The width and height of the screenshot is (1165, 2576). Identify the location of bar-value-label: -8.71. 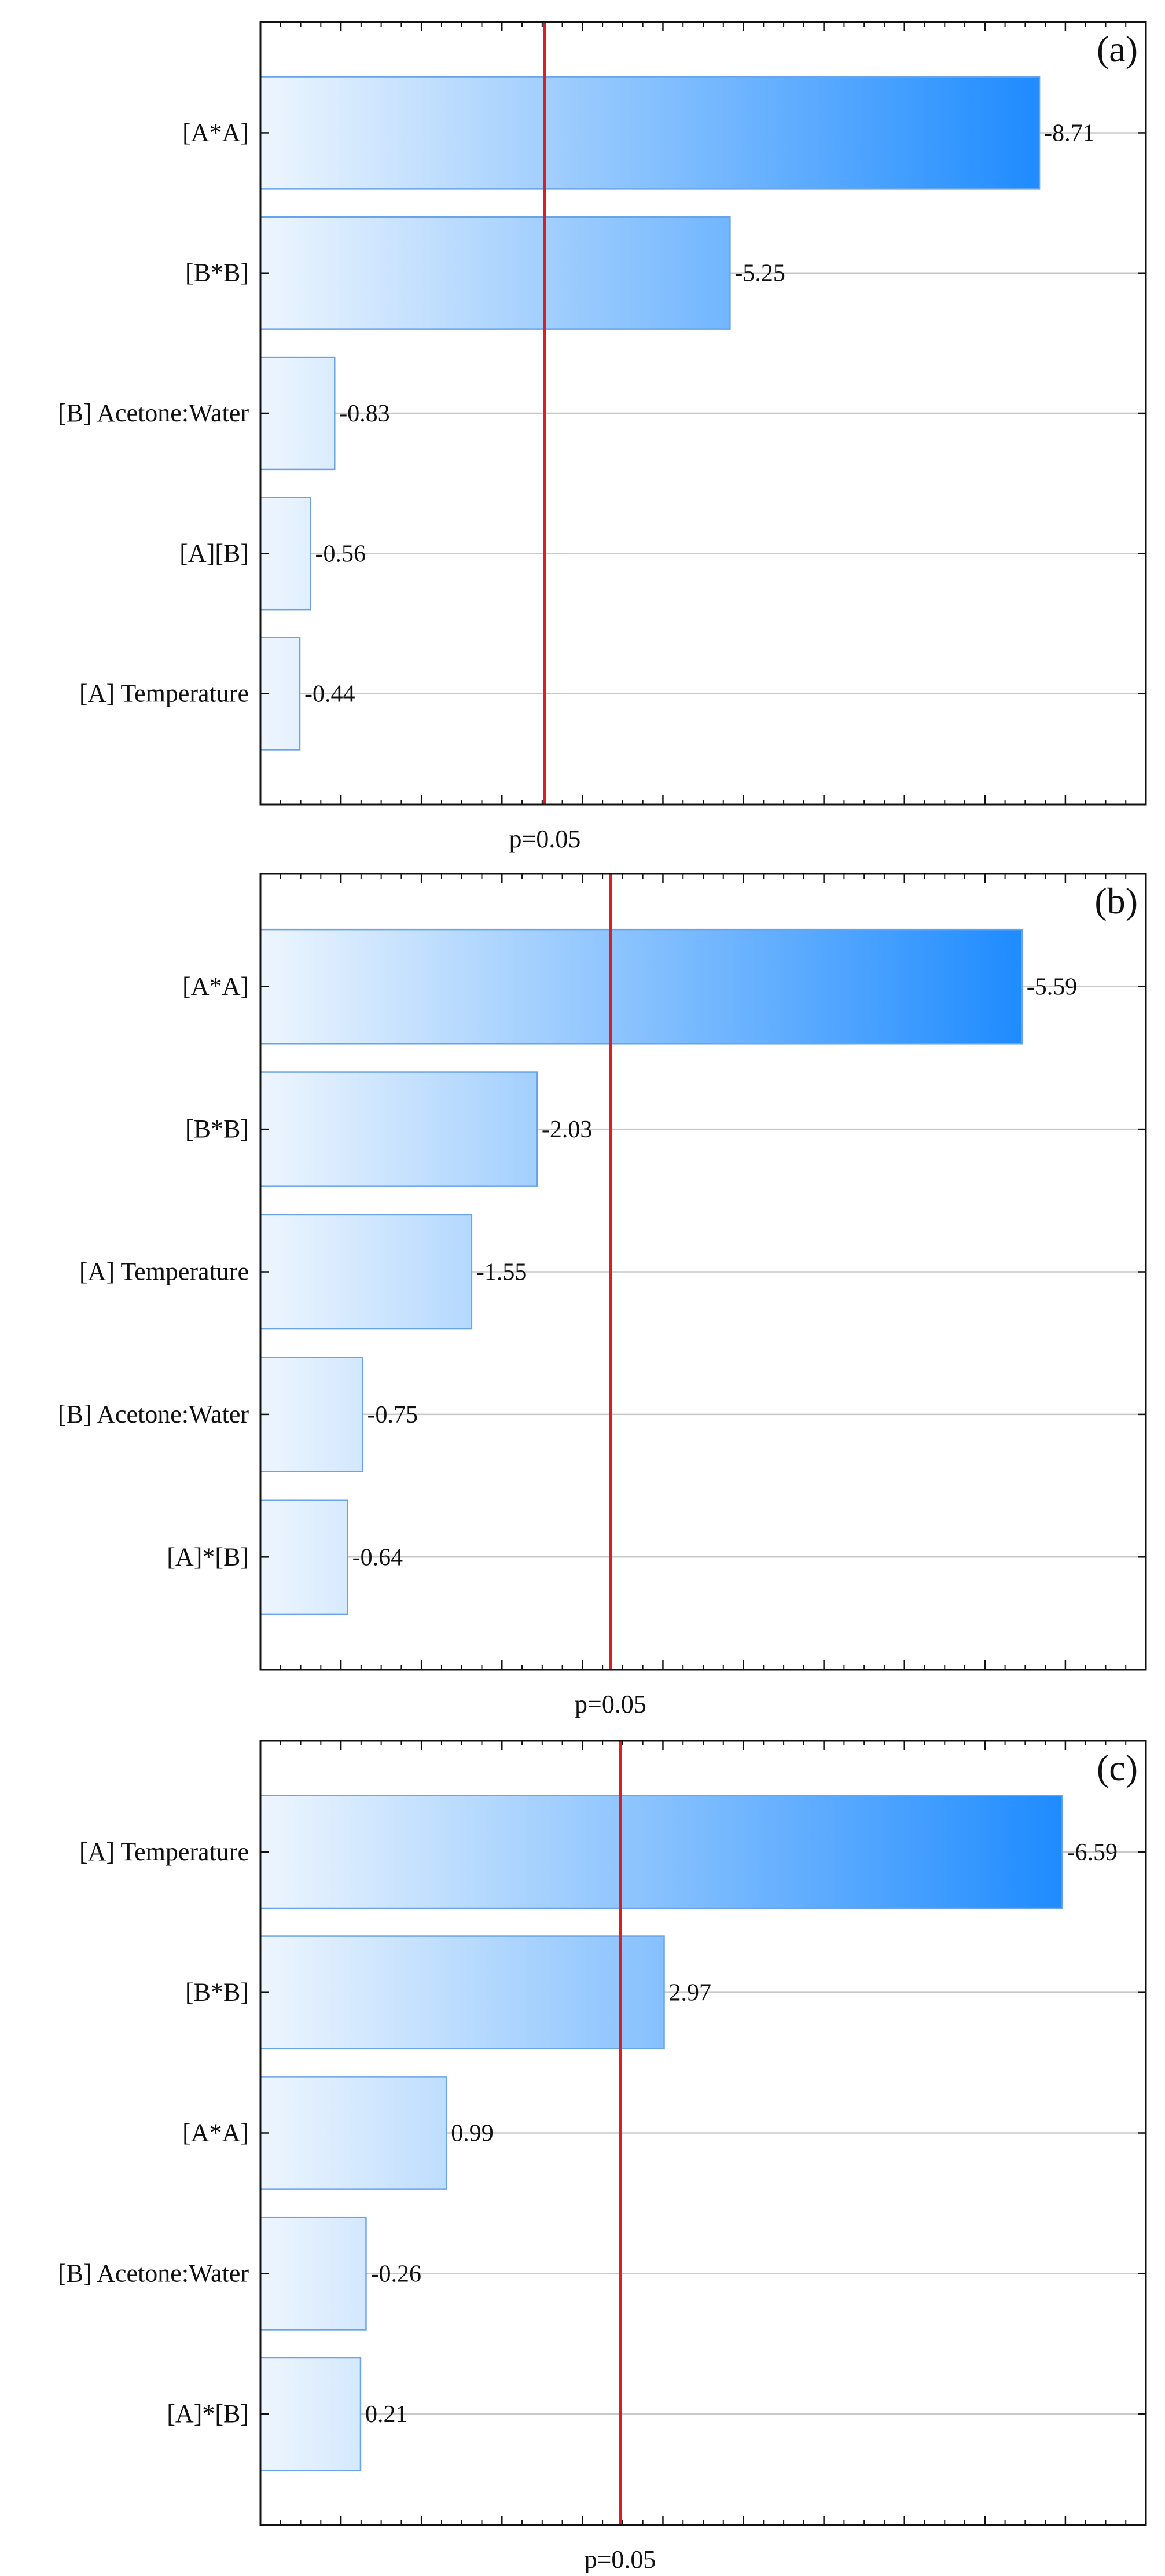
(1069, 133).